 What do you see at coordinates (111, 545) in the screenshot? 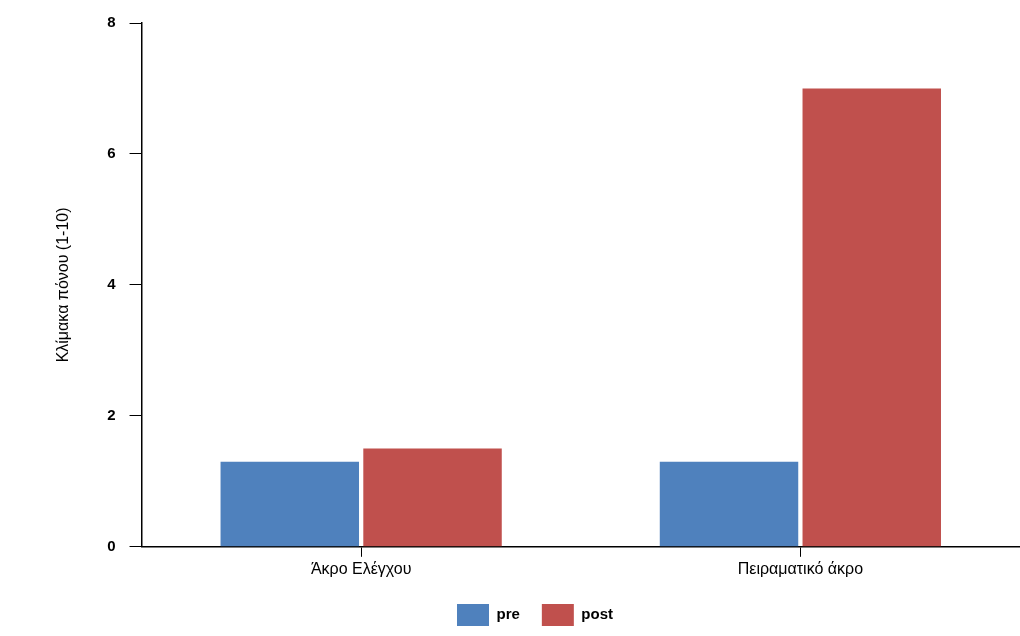
I see `y-tick-label: 0` at bounding box center [111, 545].